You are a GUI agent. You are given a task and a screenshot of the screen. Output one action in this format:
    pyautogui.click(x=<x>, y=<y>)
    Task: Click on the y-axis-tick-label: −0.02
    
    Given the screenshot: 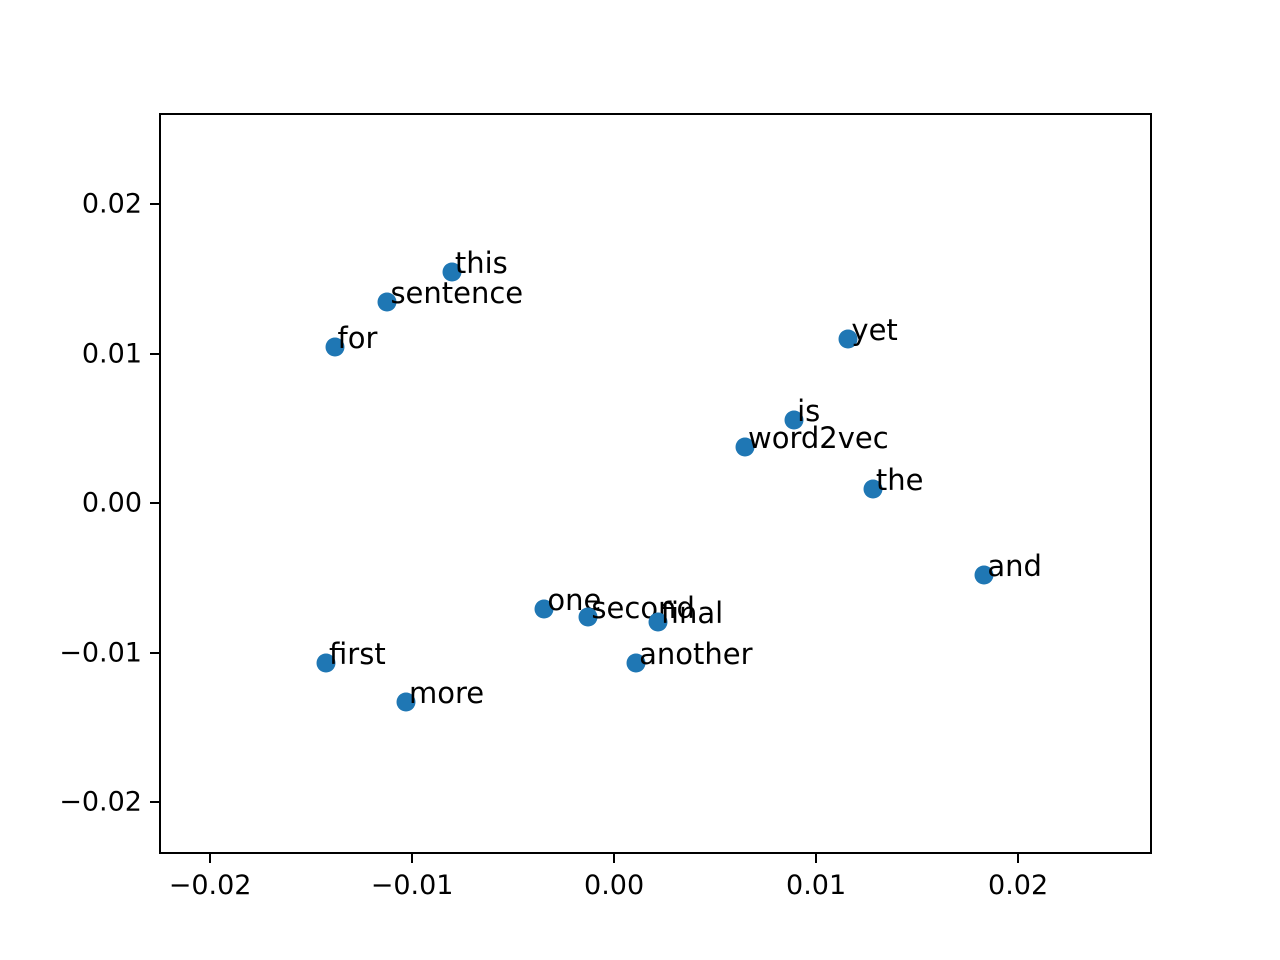 What is the action you would take?
    pyautogui.click(x=100, y=802)
    